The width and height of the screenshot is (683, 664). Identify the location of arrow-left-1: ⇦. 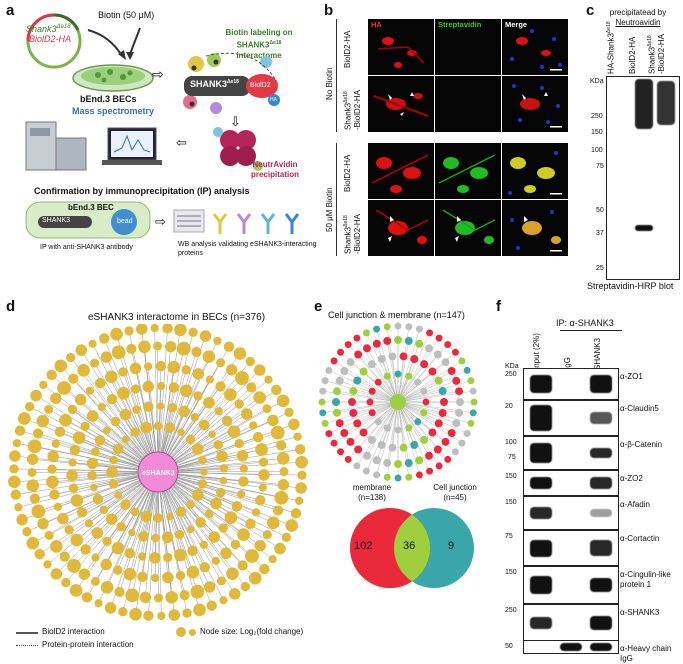
(181, 143).